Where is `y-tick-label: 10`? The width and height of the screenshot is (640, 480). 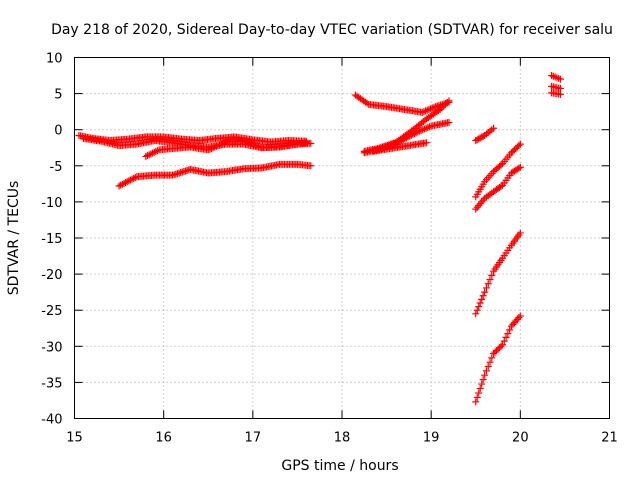 y-tick-label: 10 is located at coordinates (54, 59).